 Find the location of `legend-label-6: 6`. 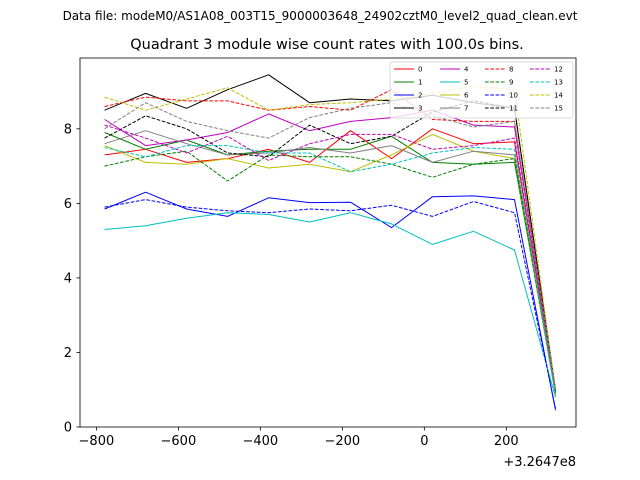

legend-label-6: 6 is located at coordinates (466, 96).